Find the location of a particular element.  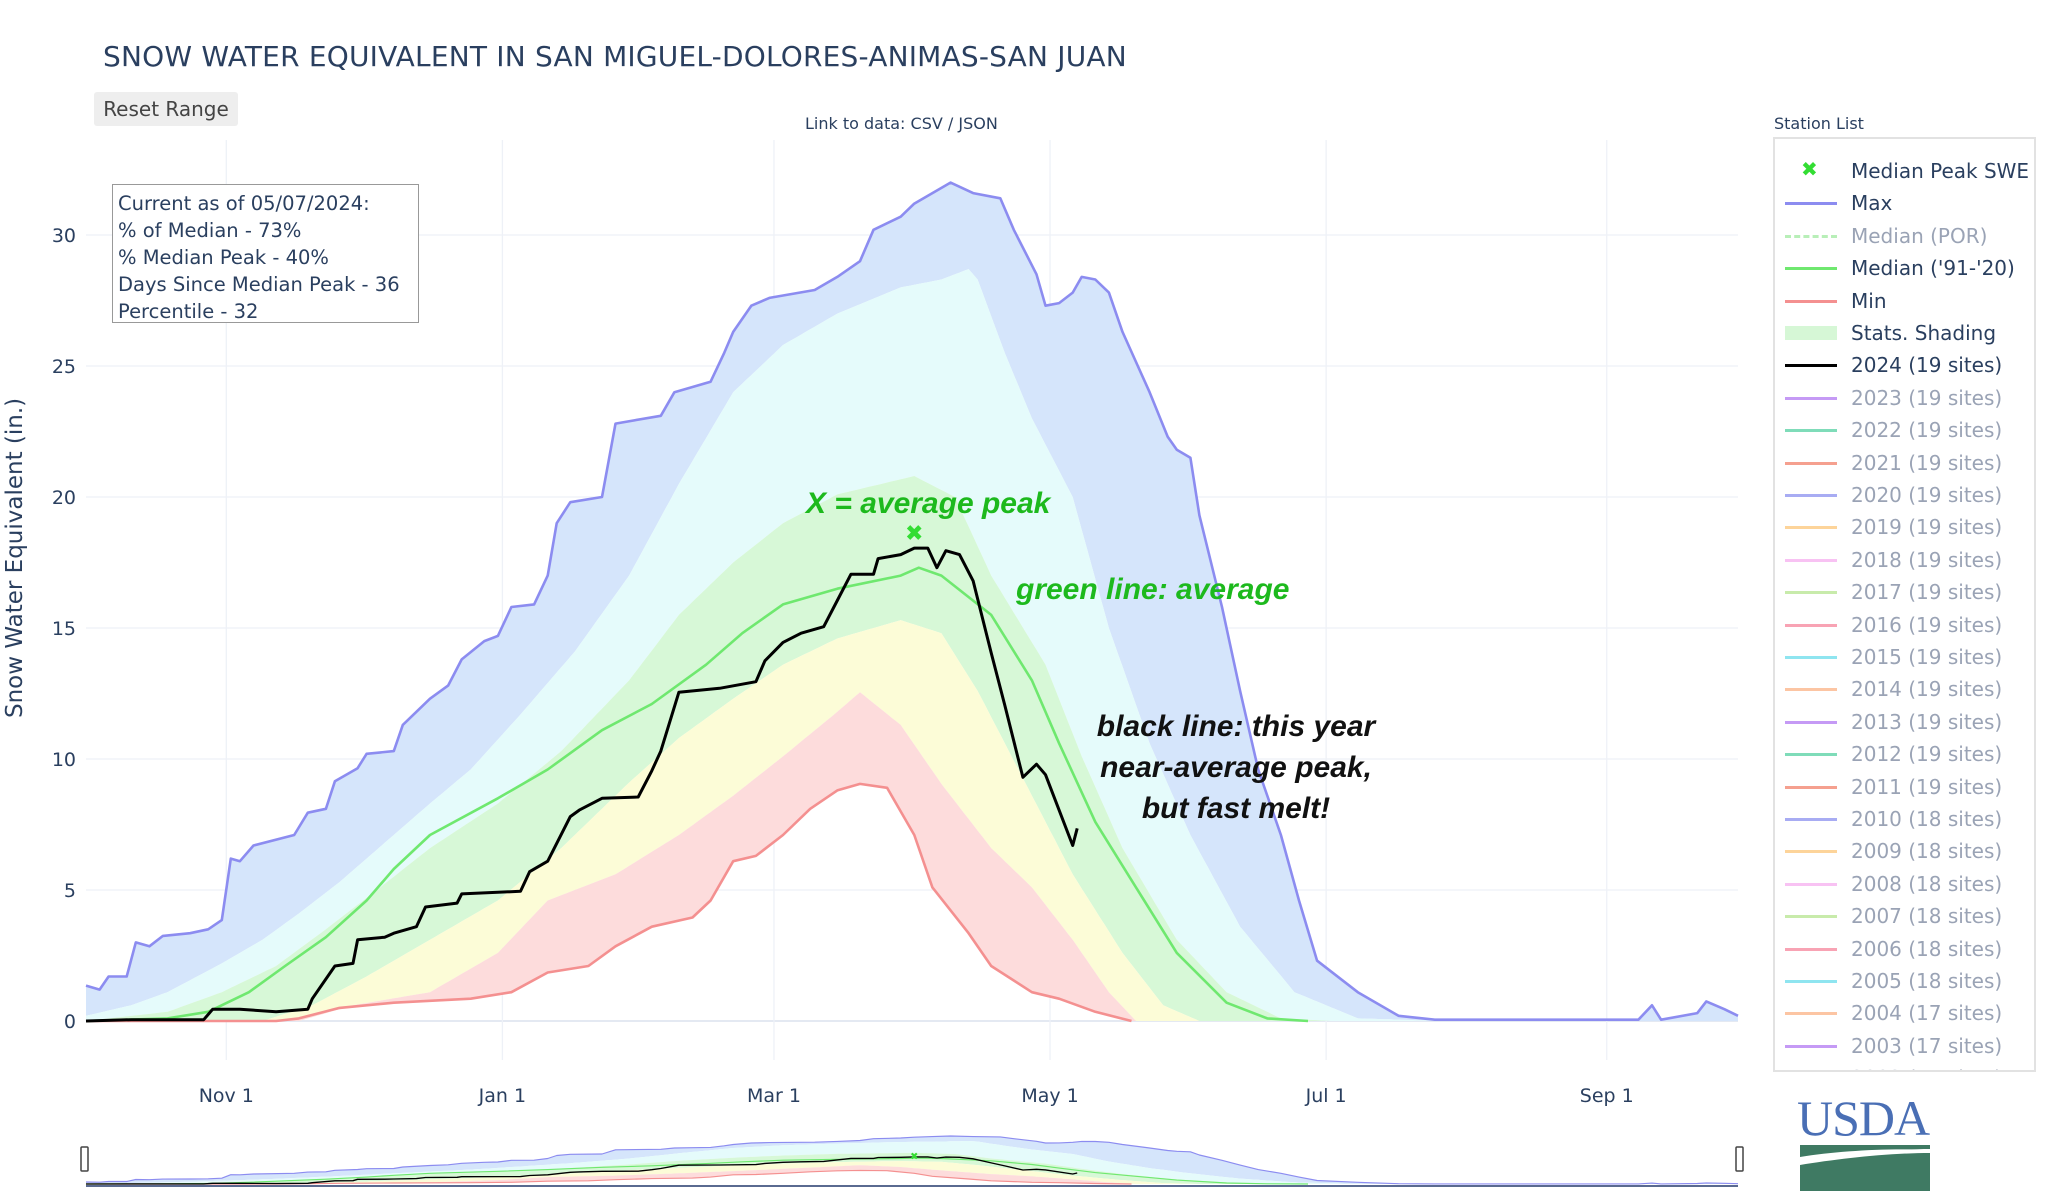

legend-item: 2020 (19 sites) is located at coordinates (1904, 495).